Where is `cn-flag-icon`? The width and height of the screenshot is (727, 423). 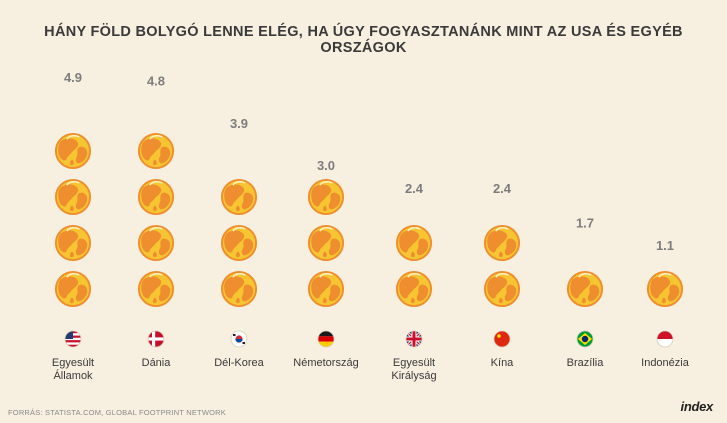 cn-flag-icon is located at coordinates (502, 339).